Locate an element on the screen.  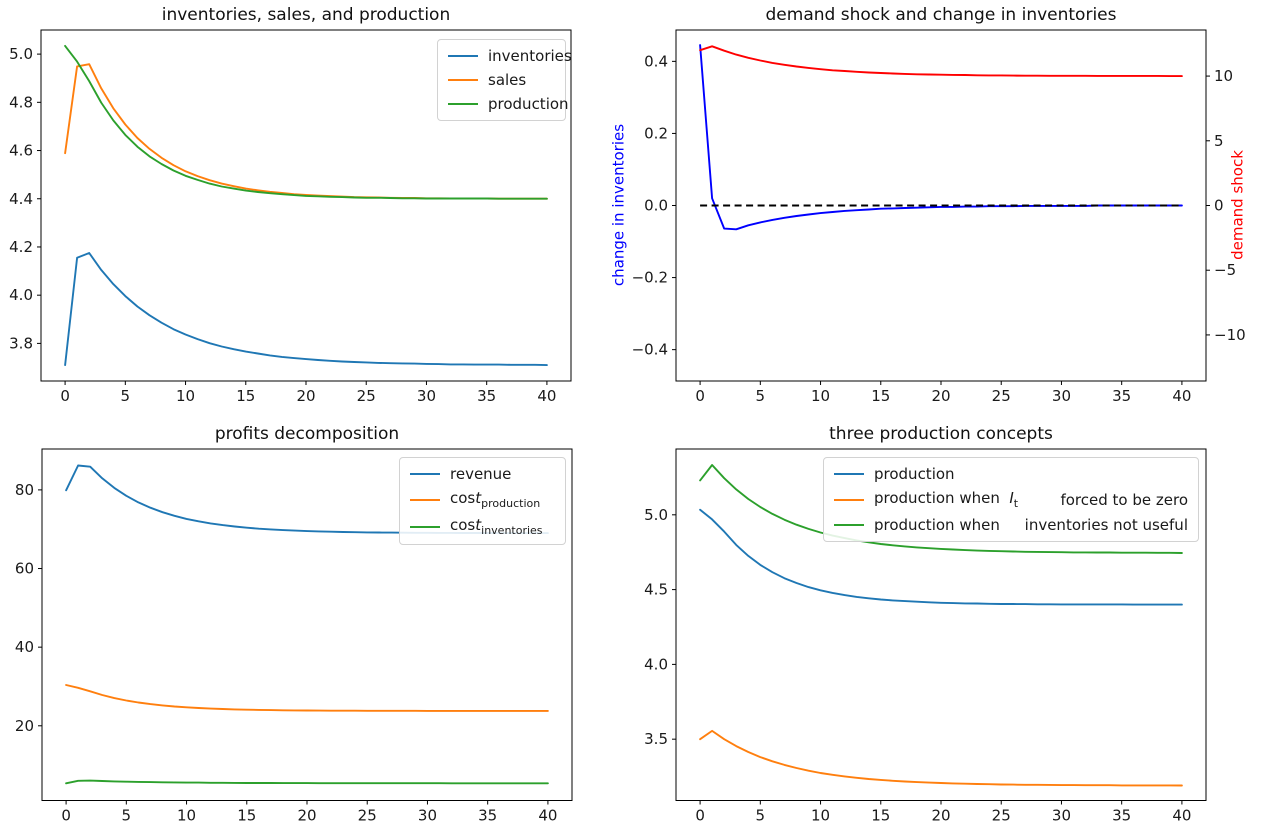
y-tick-label: −0.2 is located at coordinates (650, 278).